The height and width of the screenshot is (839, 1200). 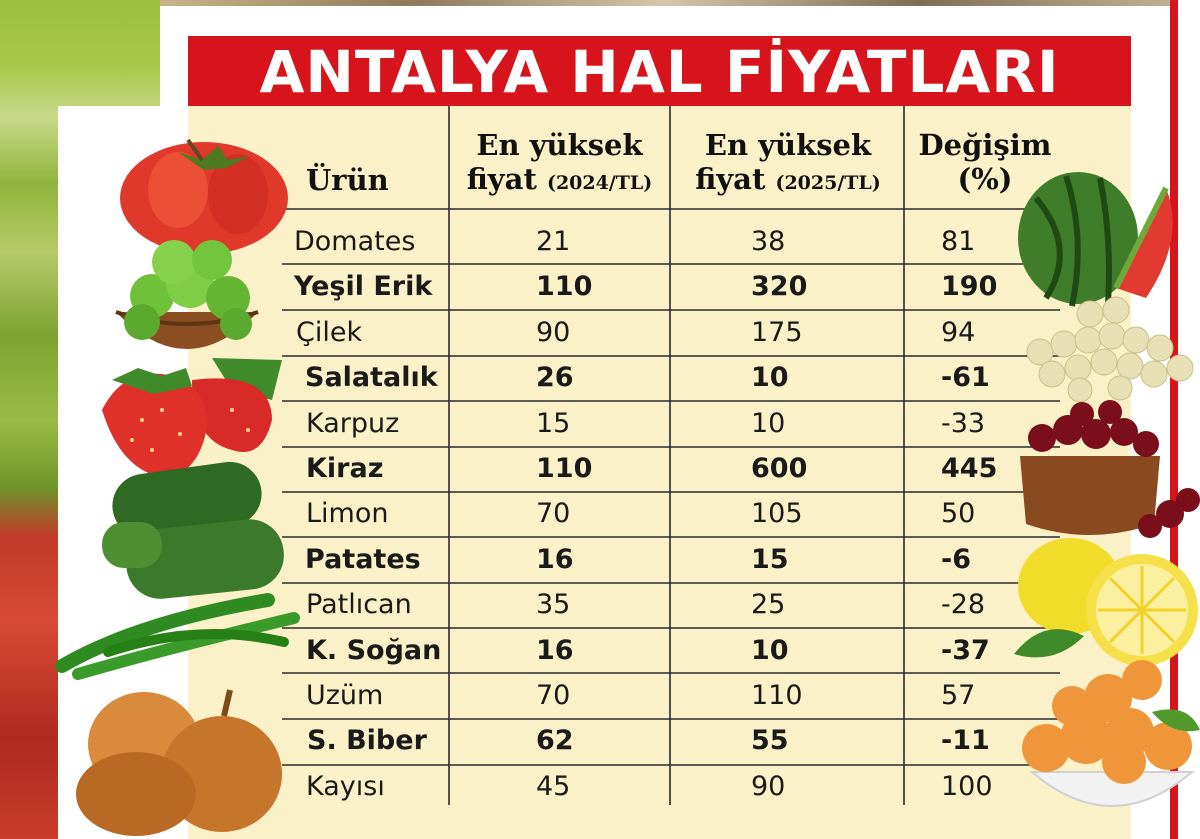 I want to click on onion-image, so click(x=179, y=762).